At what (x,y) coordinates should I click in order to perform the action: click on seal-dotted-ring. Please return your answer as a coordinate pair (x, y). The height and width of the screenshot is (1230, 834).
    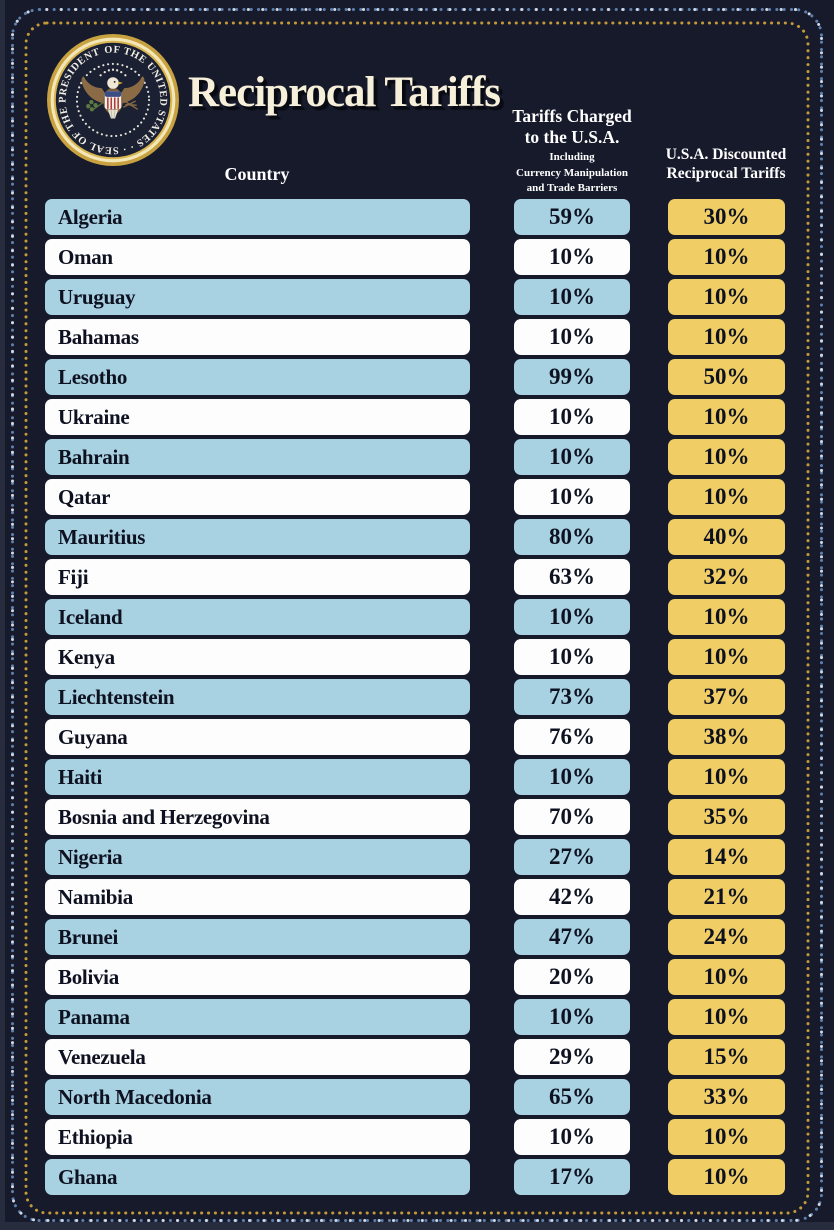
    Looking at the image, I should click on (113, 100).